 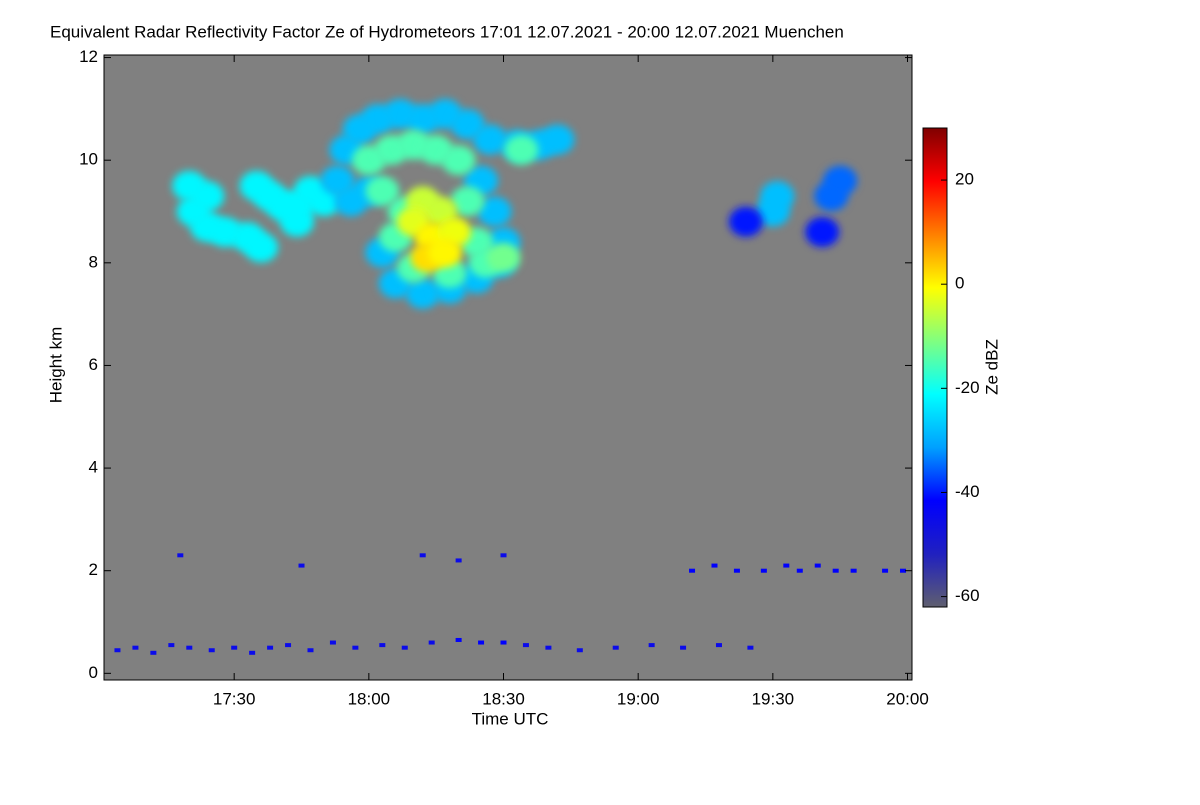 I want to click on y-tick-label: 12, so click(x=88, y=56).